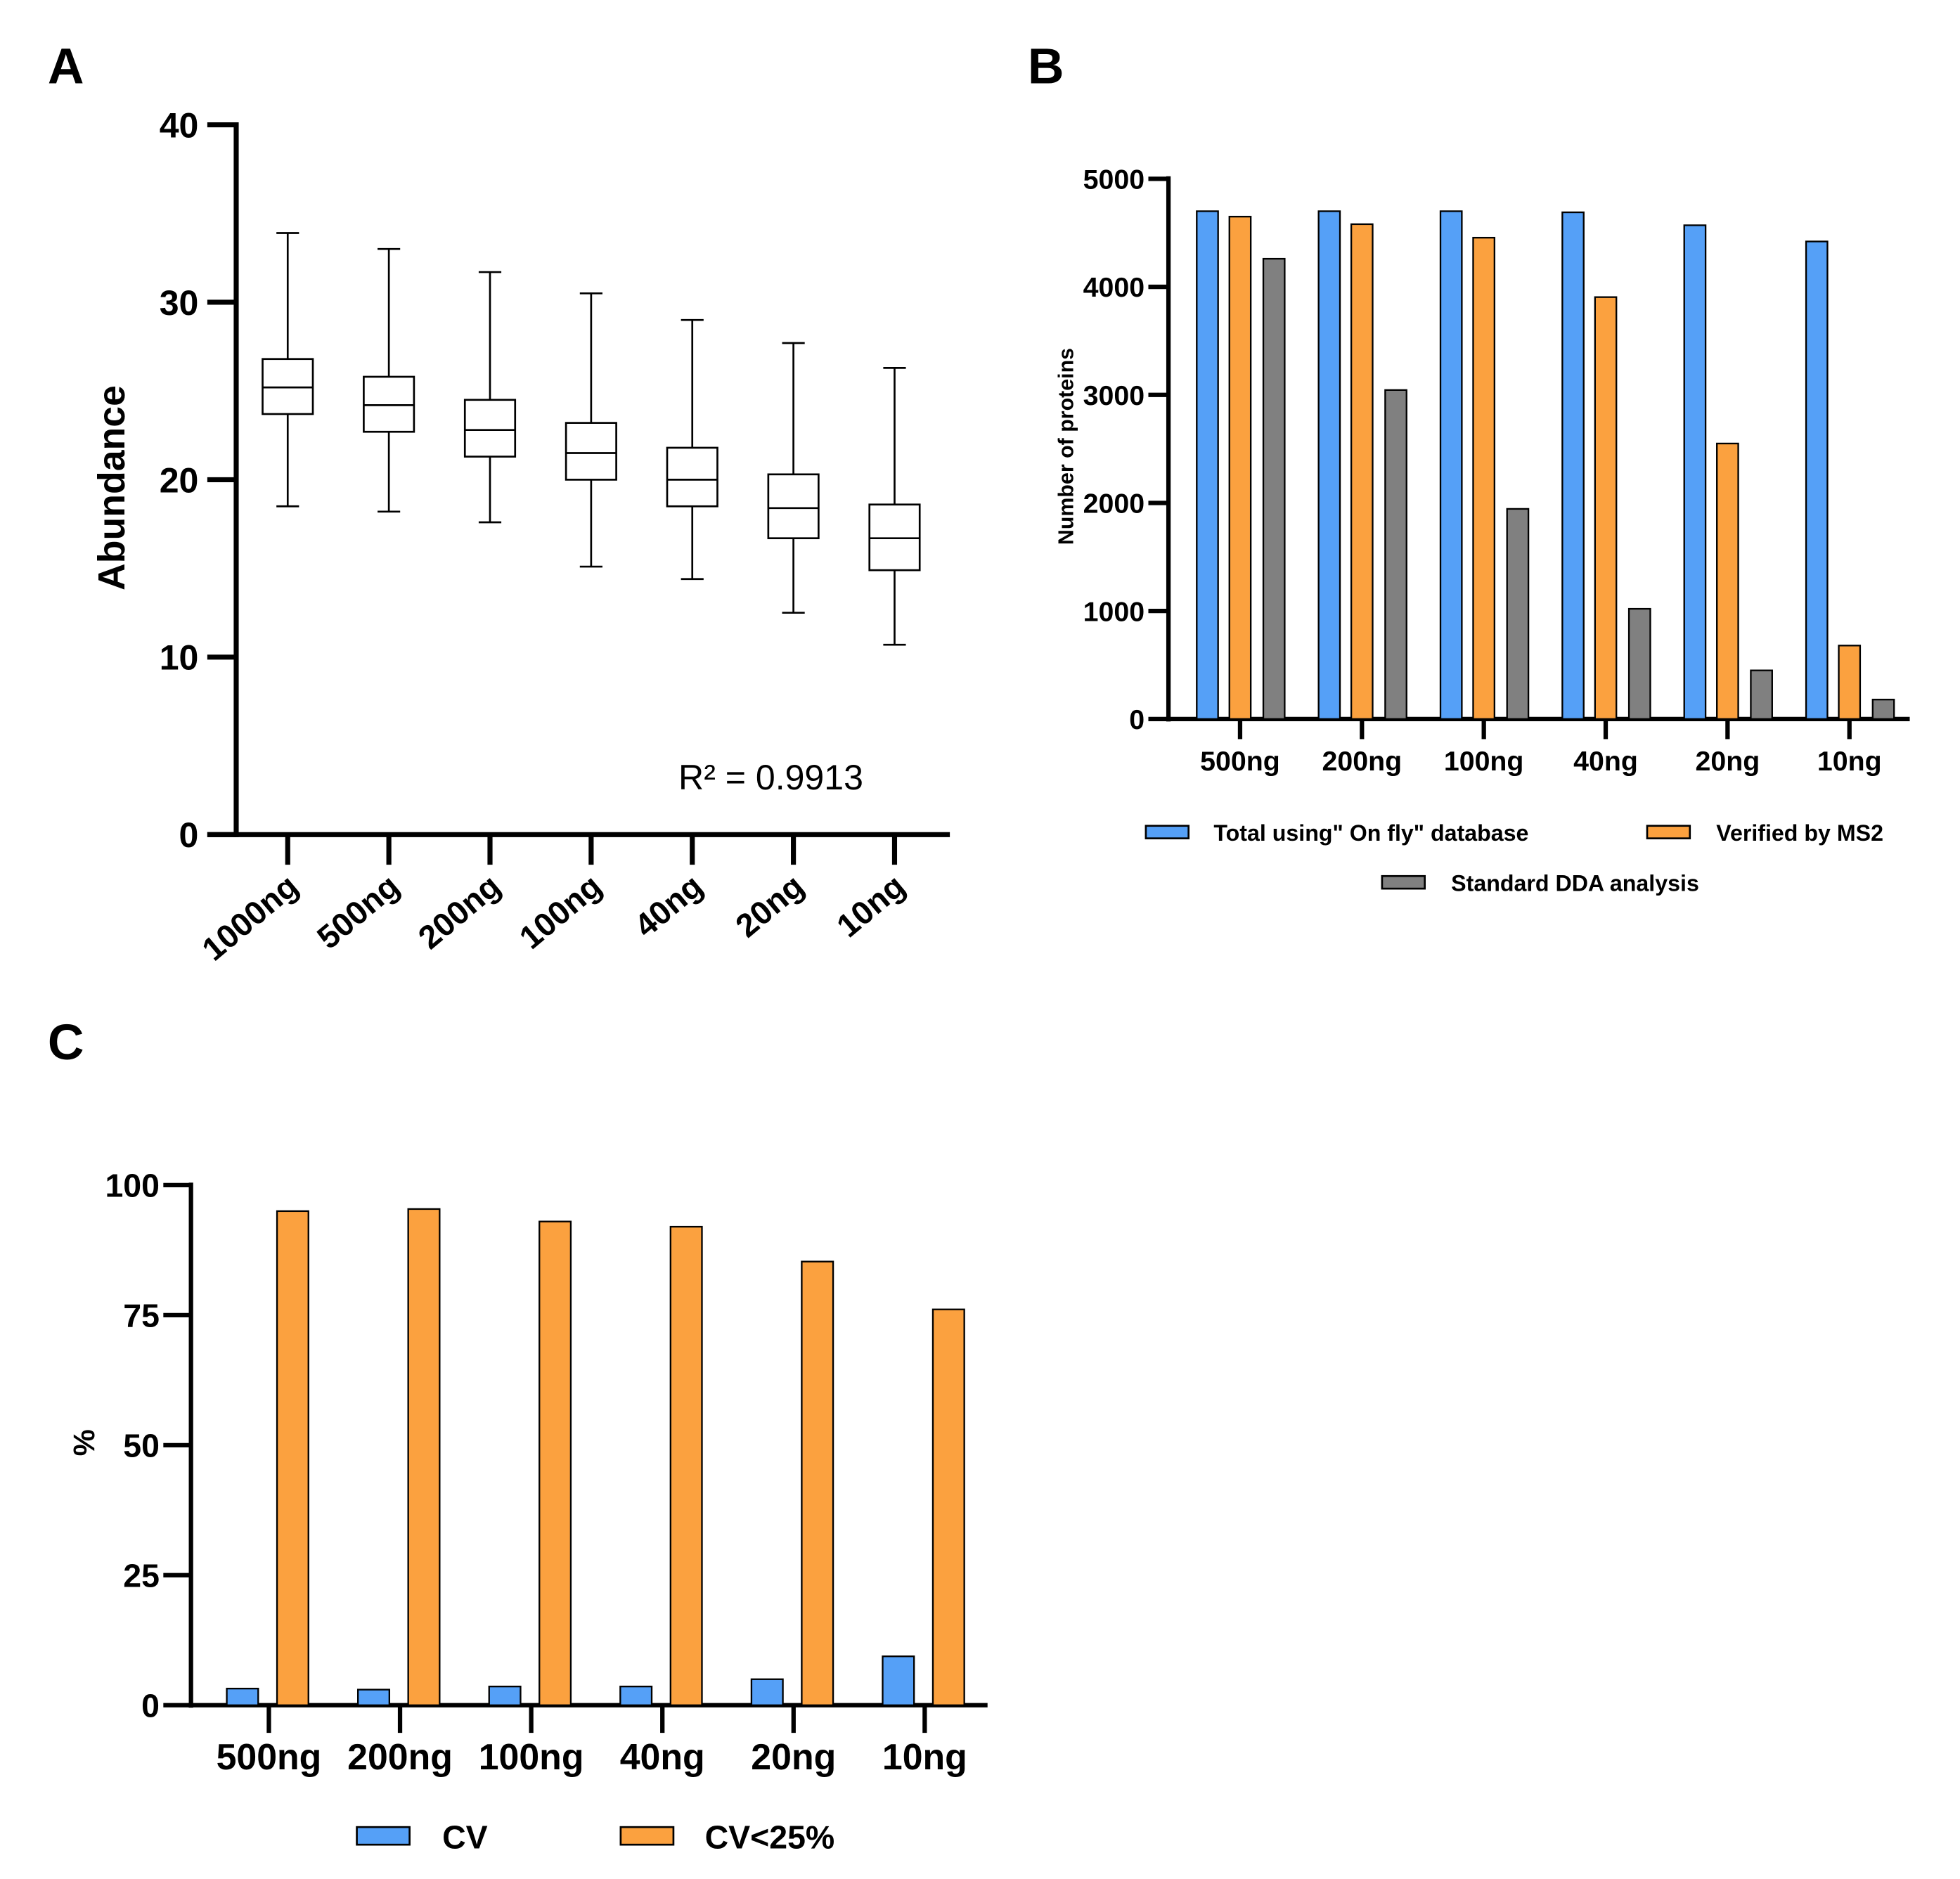 The height and width of the screenshot is (1879, 1960). Describe the element at coordinates (66, 67) in the screenshot. I see `panel-label-a: A` at that location.